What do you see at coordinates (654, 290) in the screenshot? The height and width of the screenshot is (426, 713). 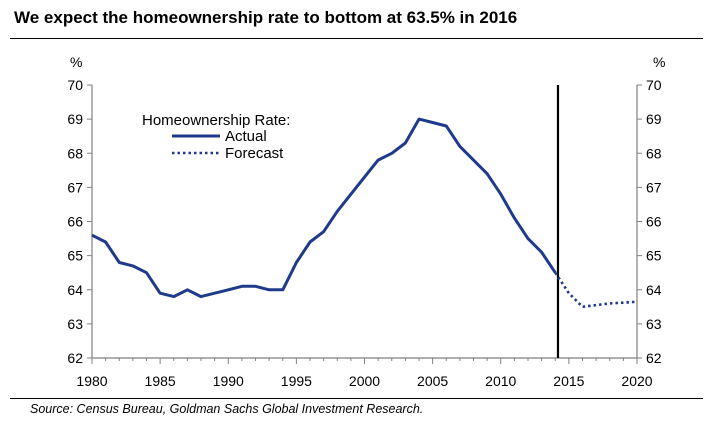 I see `y-tick-label-right: 64` at bounding box center [654, 290].